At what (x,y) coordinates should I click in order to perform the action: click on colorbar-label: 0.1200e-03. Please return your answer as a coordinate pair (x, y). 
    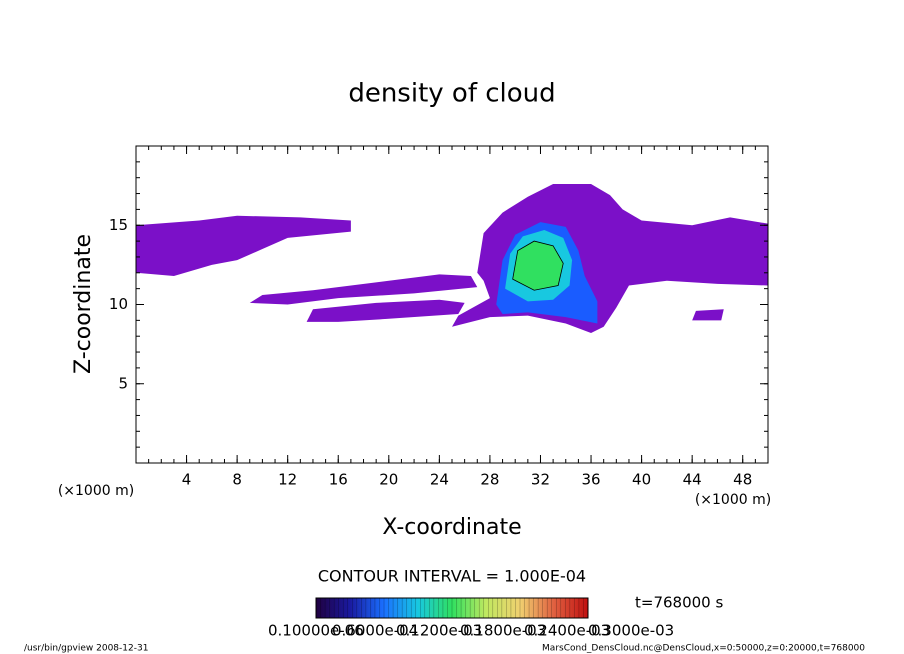
    Looking at the image, I should click on (439, 631).